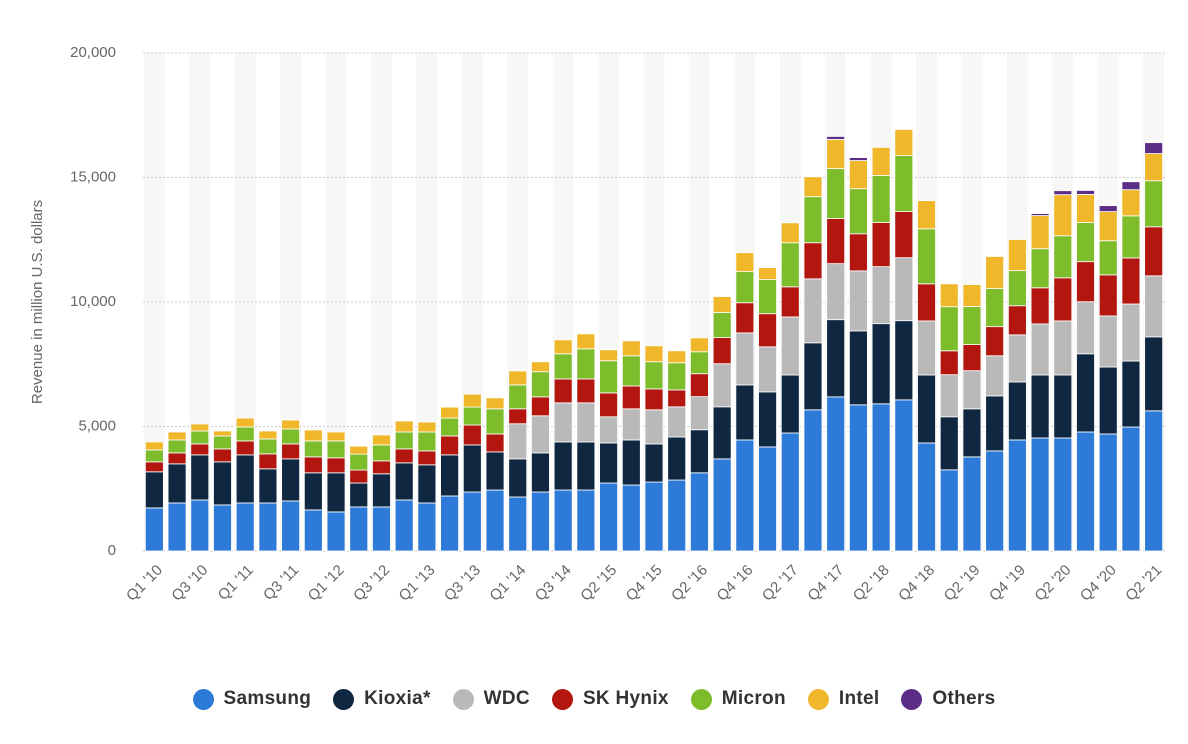 This screenshot has width=1188, height=744. Describe the element at coordinates (506, 698) in the screenshot. I see `legend-label: WDC` at that location.